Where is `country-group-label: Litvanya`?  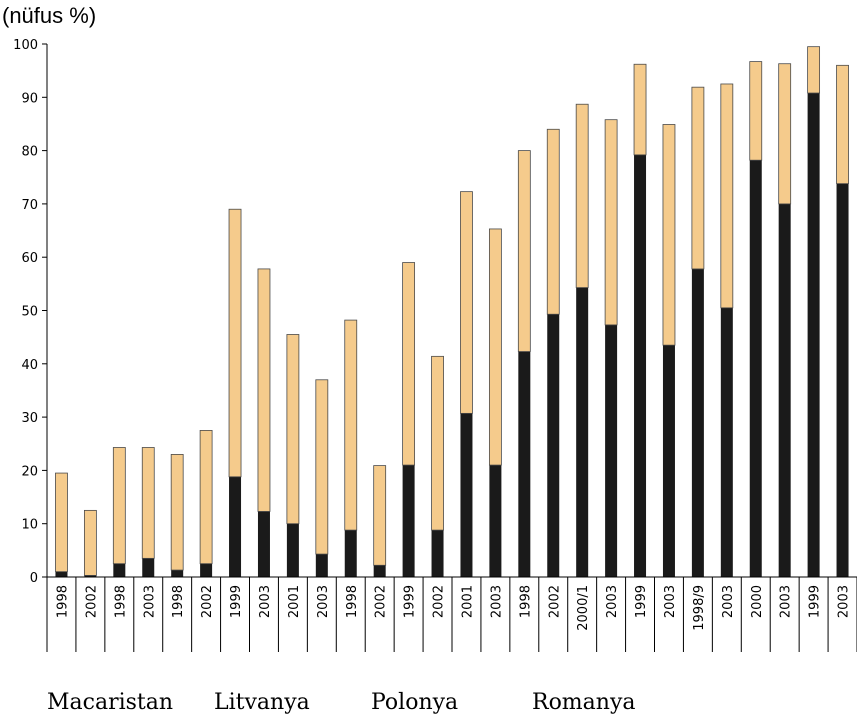 country-group-label: Litvanya is located at coordinates (262, 702).